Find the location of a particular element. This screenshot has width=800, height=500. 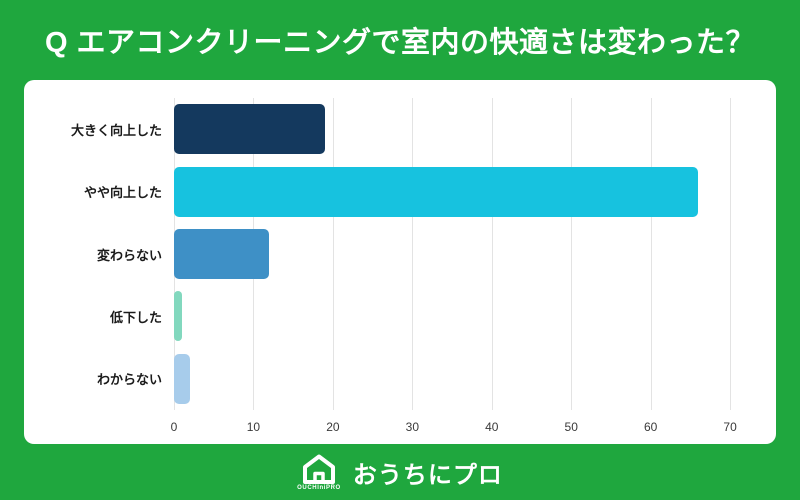

bar-row: 低下した is located at coordinates (390, 316).